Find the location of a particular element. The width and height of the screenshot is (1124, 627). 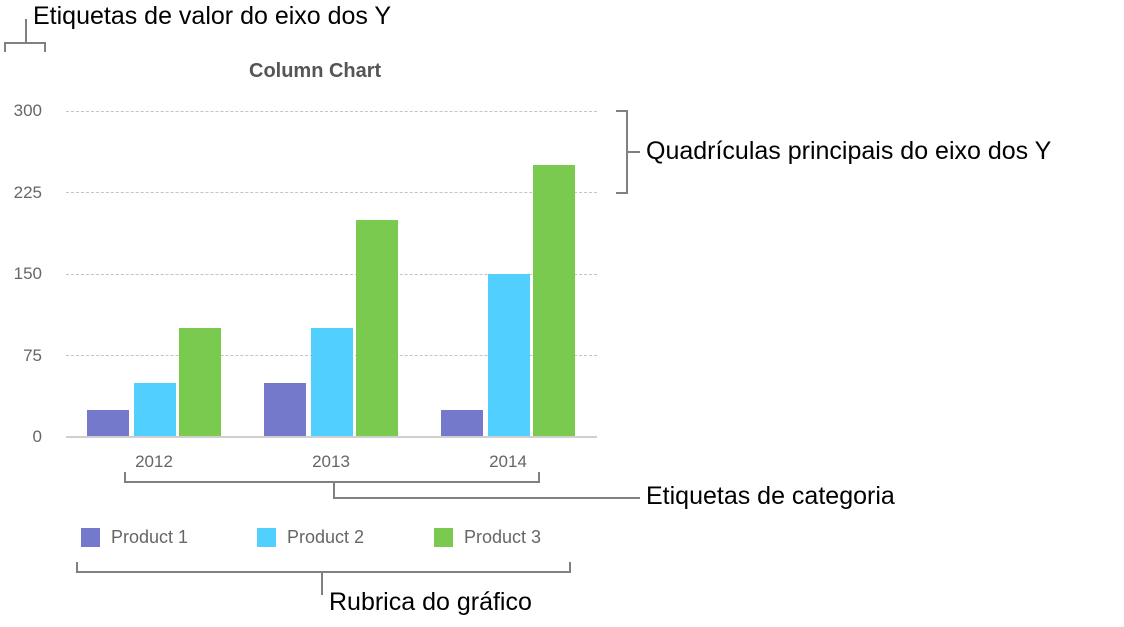

callout-y-value-labels: Etiquetas de valor do eixo dos Y is located at coordinates (212, 16).